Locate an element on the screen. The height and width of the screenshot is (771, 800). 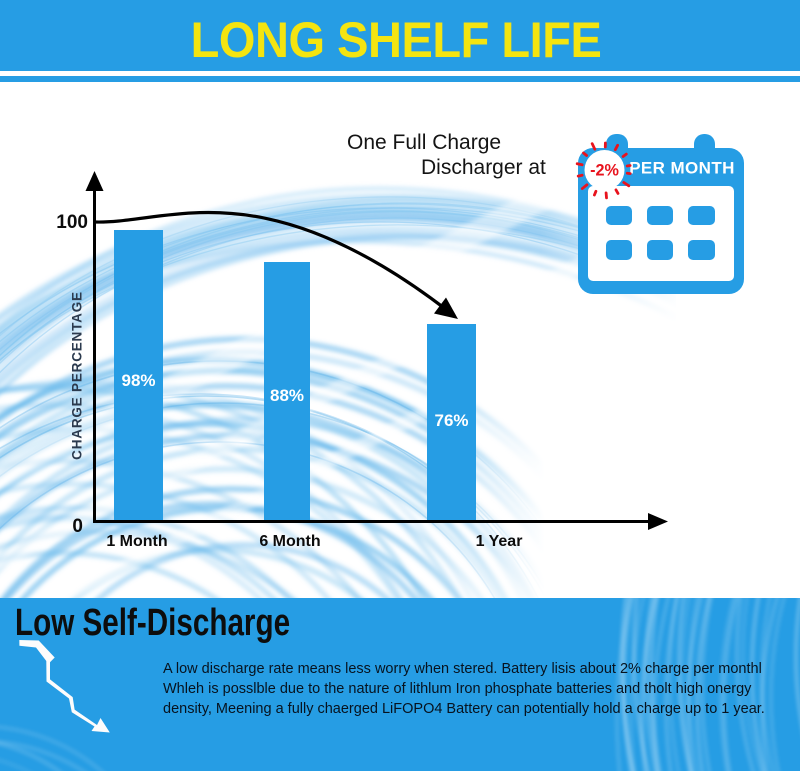
svg-text: -2% is located at coordinates (604, 171).